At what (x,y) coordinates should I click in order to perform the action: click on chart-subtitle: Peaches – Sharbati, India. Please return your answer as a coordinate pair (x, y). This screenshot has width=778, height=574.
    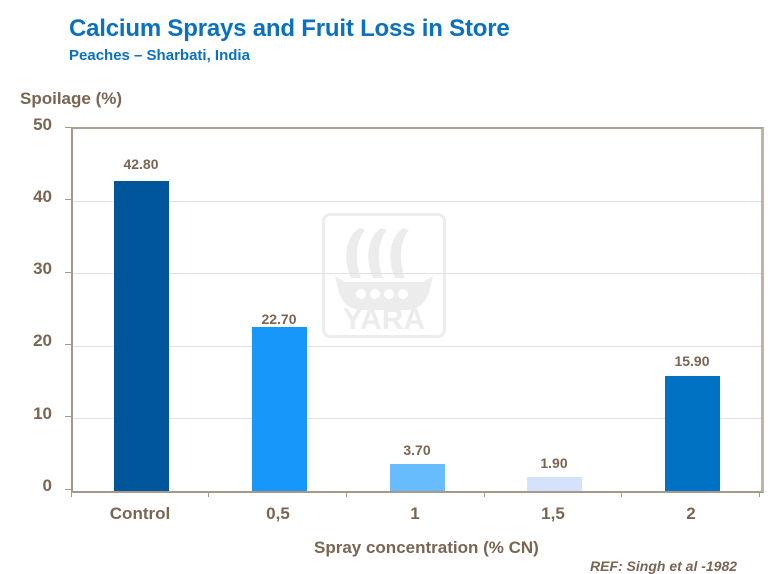
    Looking at the image, I should click on (159, 55).